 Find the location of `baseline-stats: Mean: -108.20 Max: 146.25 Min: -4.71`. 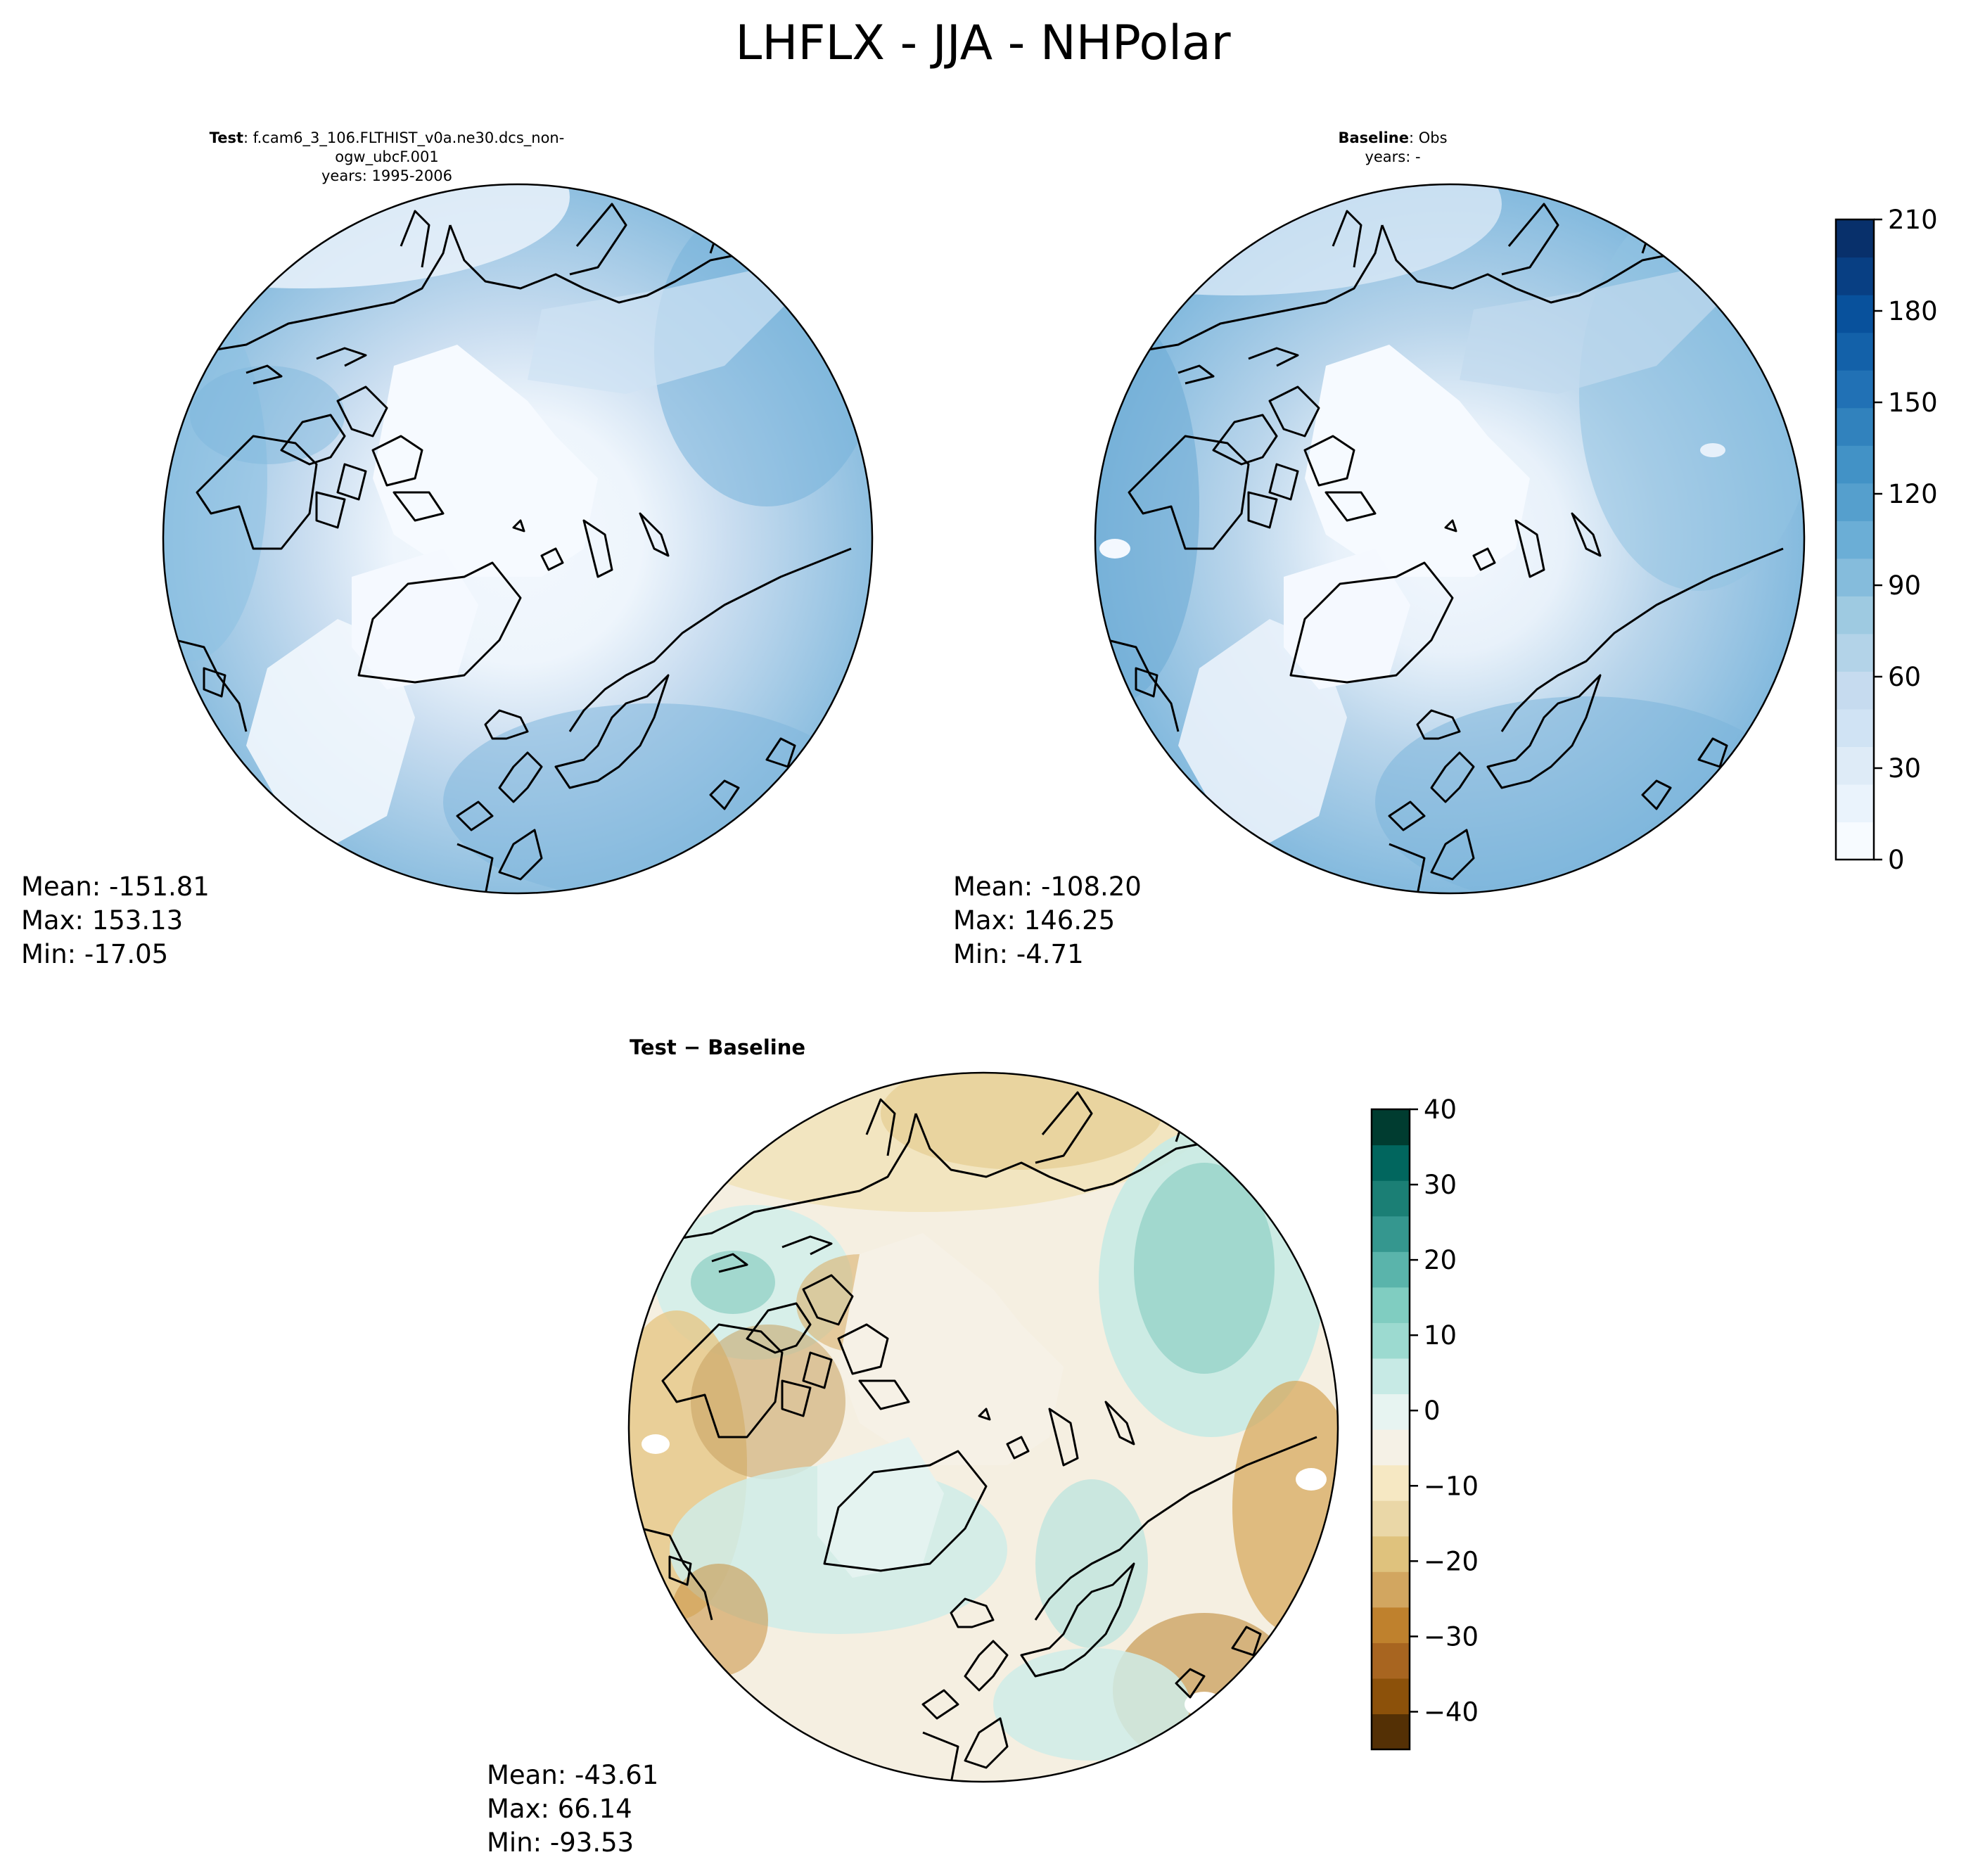

baseline-stats: Mean: -108.20 Max: 146.25 Min: -4.71 is located at coordinates (1047, 921).